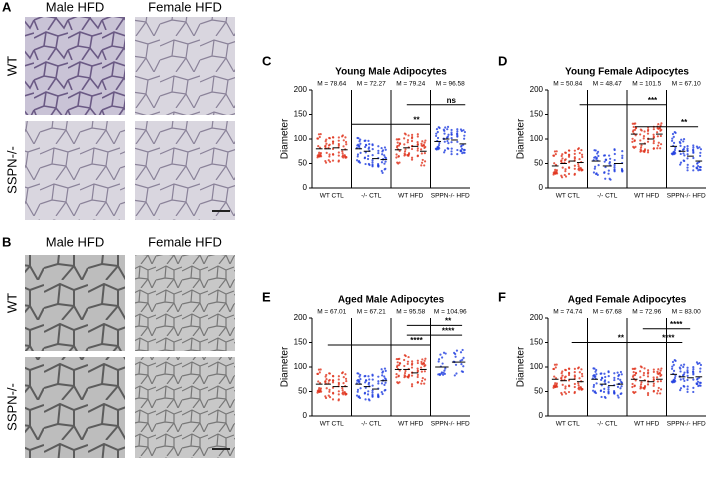 The image size is (716, 483). What do you see at coordinates (416, 119) in the screenshot?
I see `significance-label: **` at bounding box center [416, 119].